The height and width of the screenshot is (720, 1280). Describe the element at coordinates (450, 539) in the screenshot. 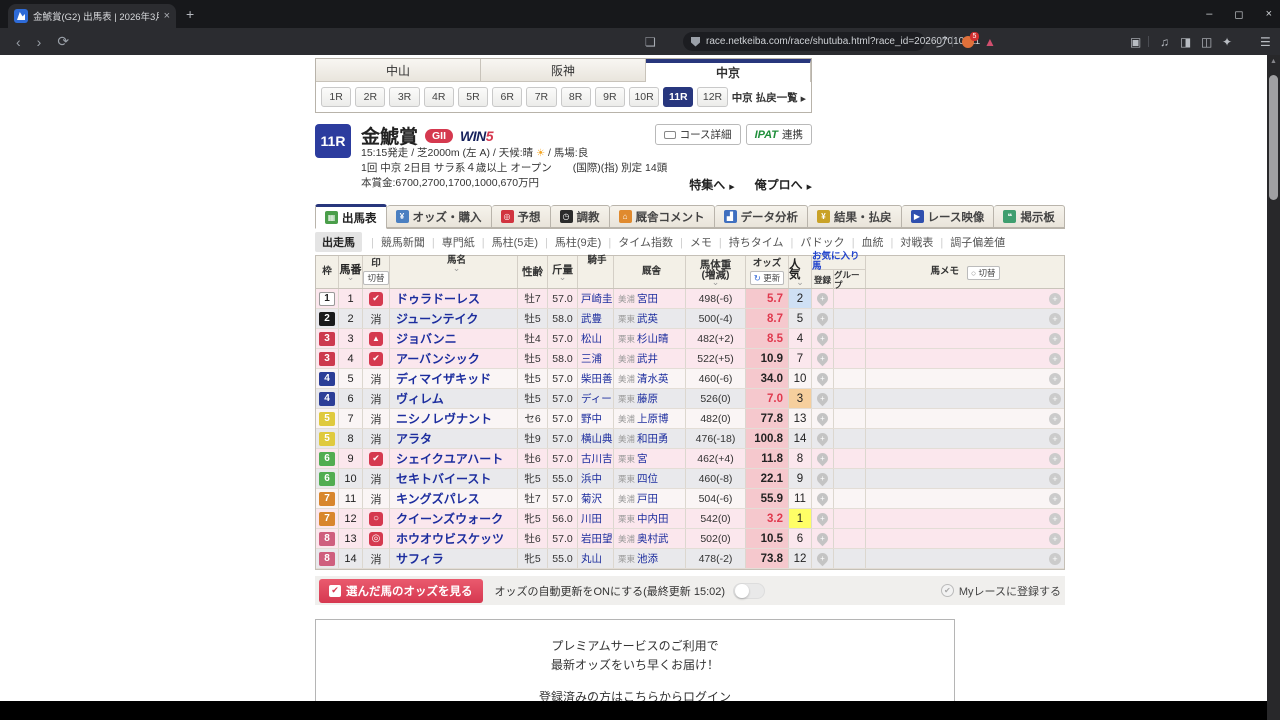

I see `horse-name-link: ホウオウビスケッツ` at that location.